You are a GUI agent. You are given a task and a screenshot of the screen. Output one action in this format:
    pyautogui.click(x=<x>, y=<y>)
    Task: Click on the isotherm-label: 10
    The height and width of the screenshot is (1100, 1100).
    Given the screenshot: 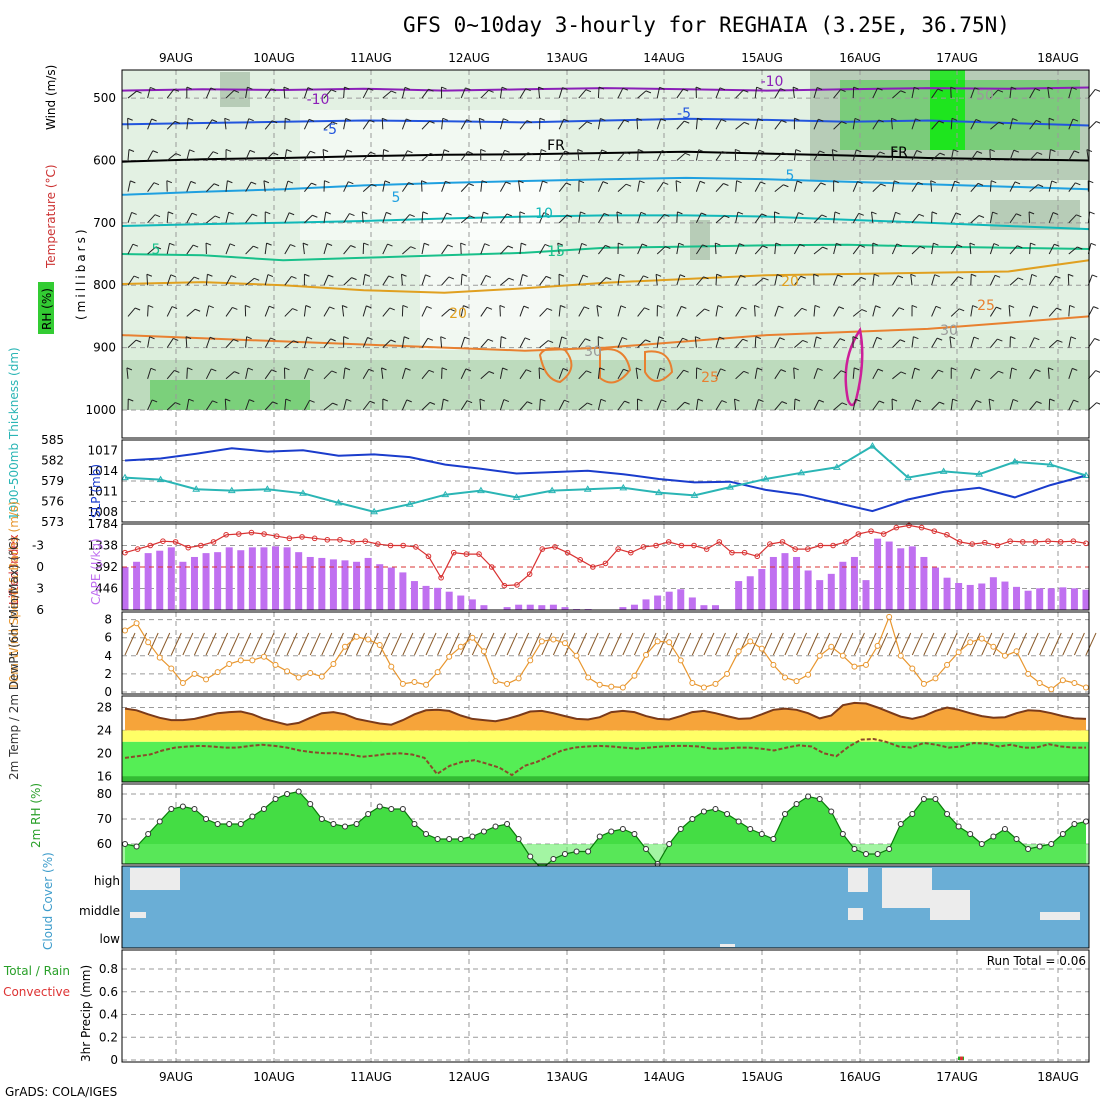 What is the action you would take?
    pyautogui.click(x=544, y=214)
    